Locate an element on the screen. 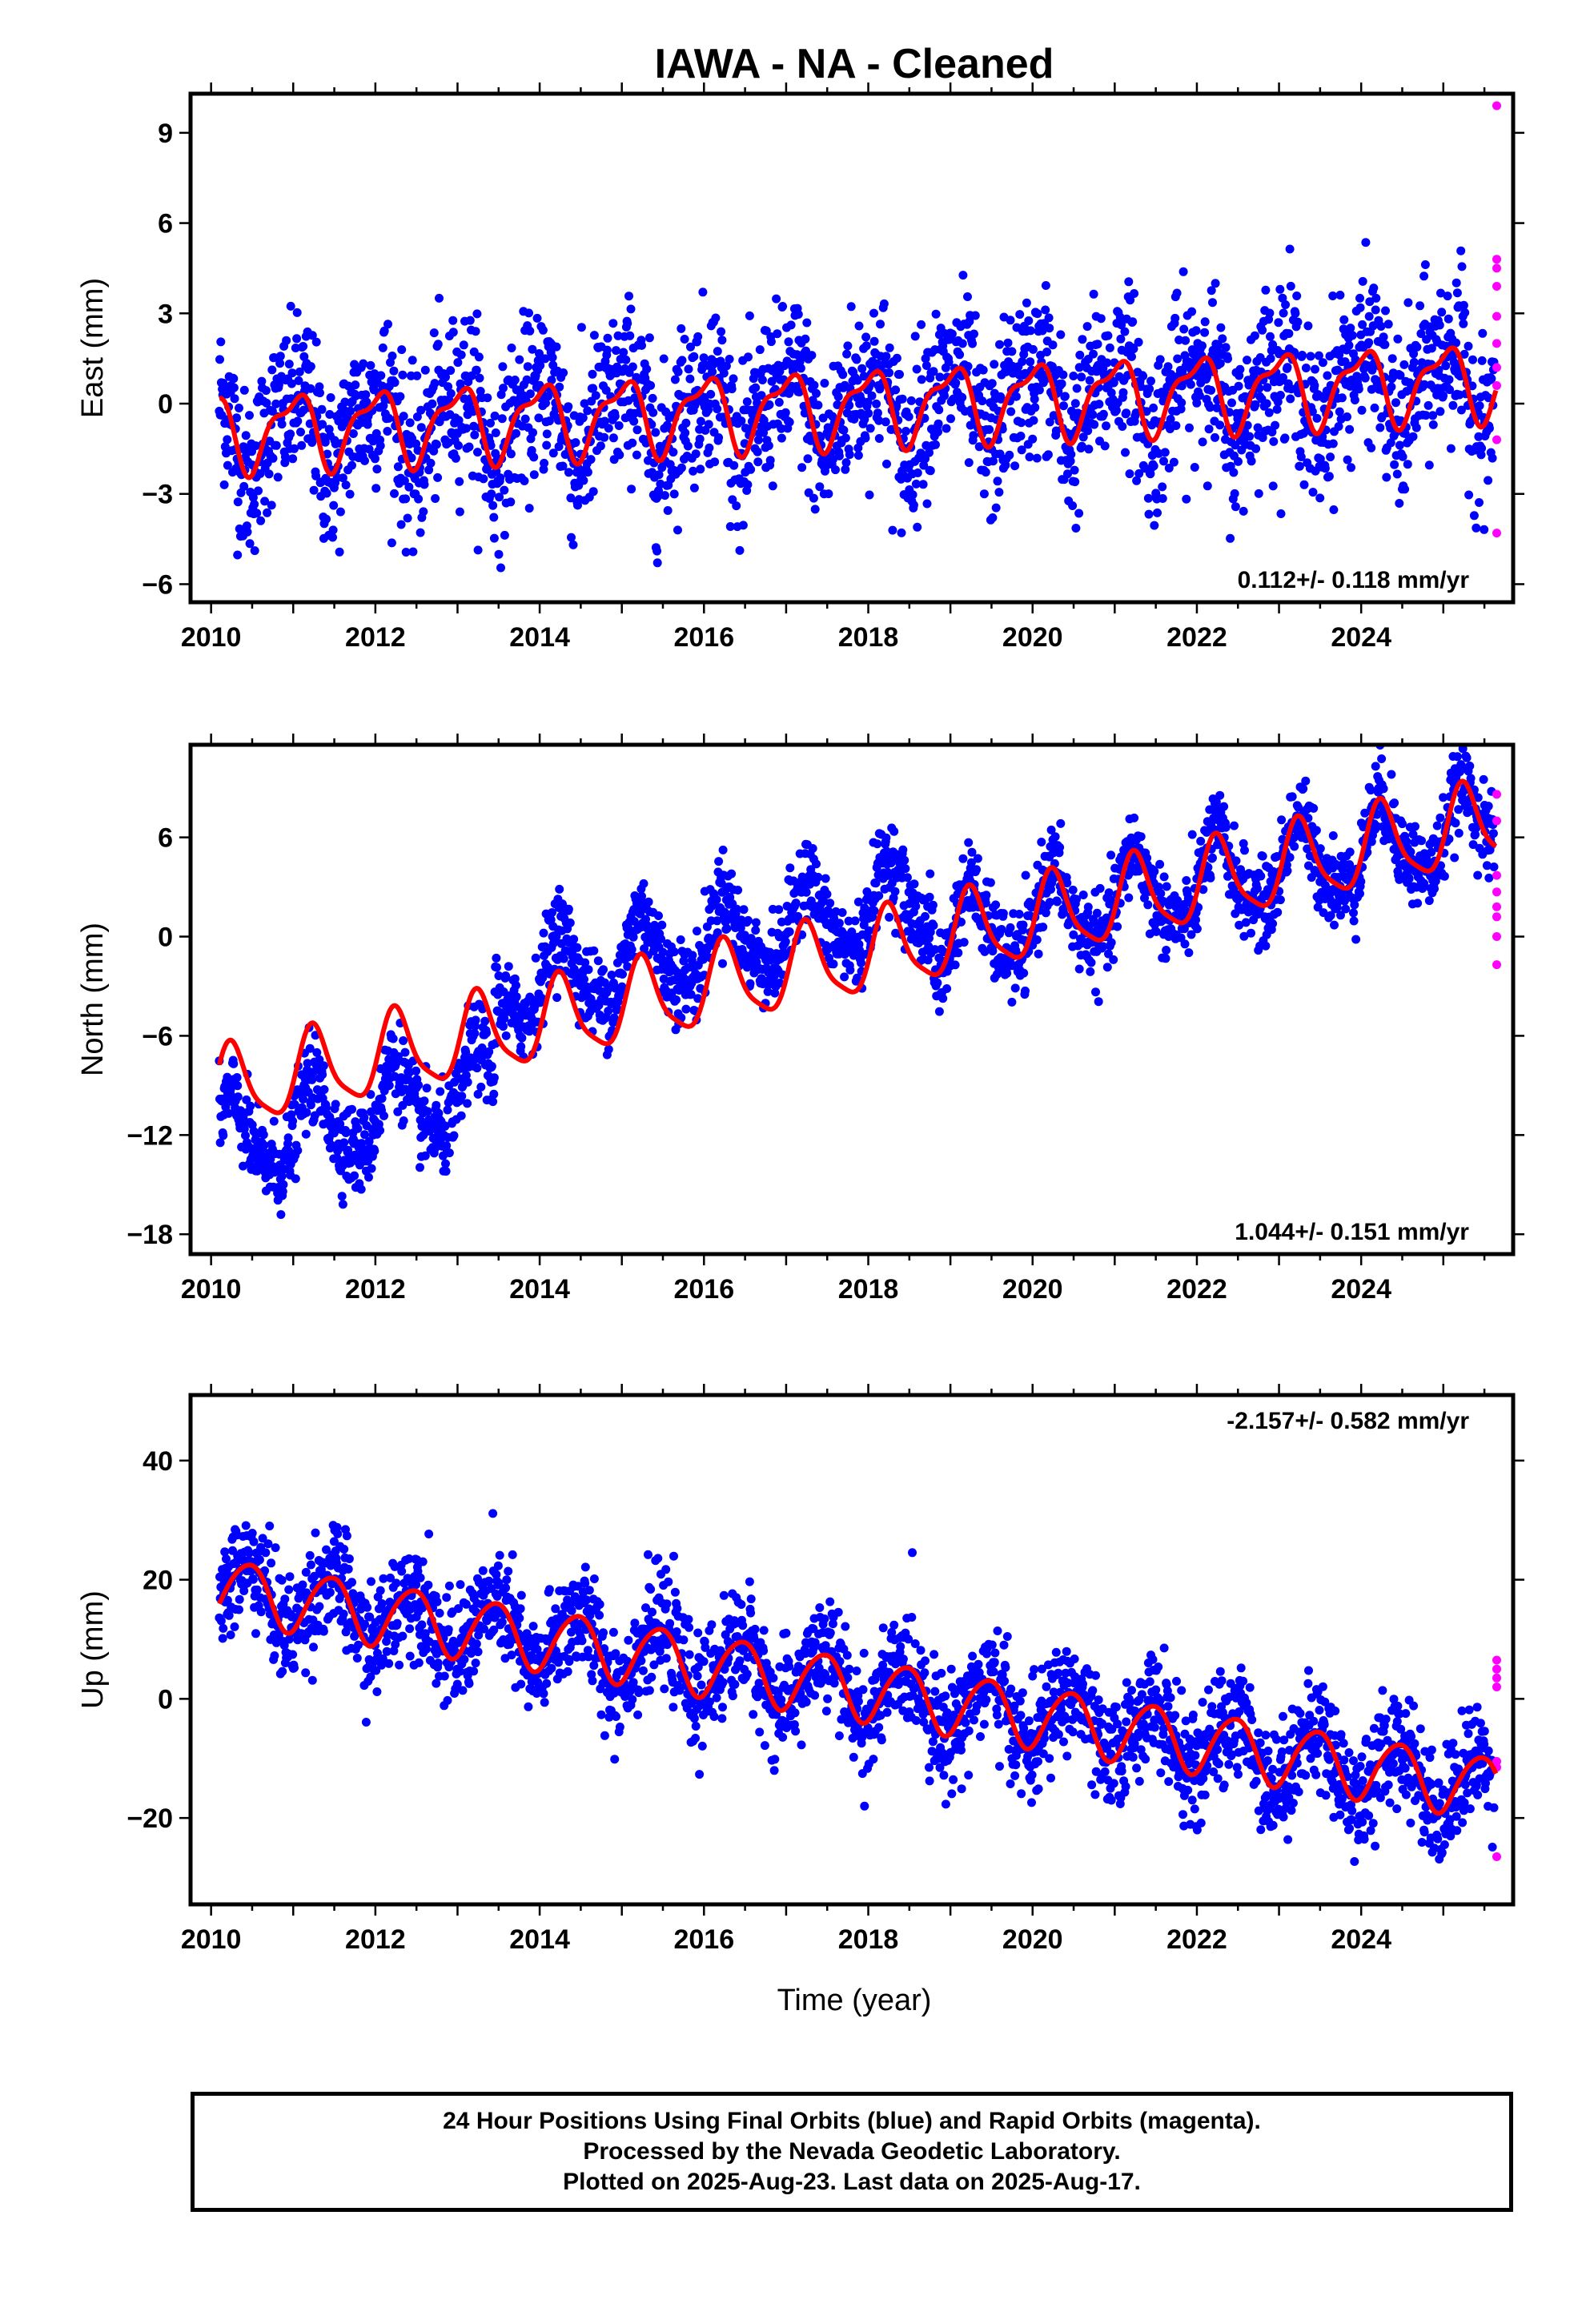  y-tick-label: −6 is located at coordinates (157, 584).